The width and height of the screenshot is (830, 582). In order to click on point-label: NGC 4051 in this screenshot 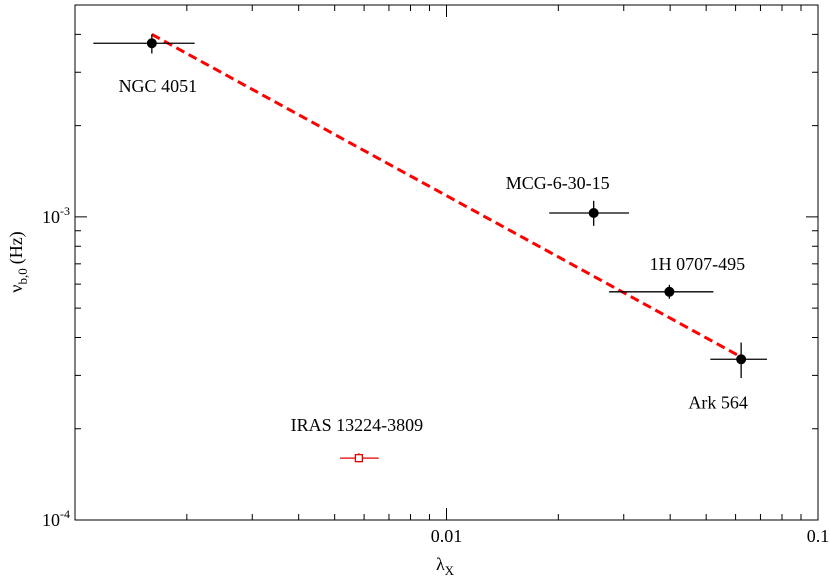, I will do `click(158, 86)`.